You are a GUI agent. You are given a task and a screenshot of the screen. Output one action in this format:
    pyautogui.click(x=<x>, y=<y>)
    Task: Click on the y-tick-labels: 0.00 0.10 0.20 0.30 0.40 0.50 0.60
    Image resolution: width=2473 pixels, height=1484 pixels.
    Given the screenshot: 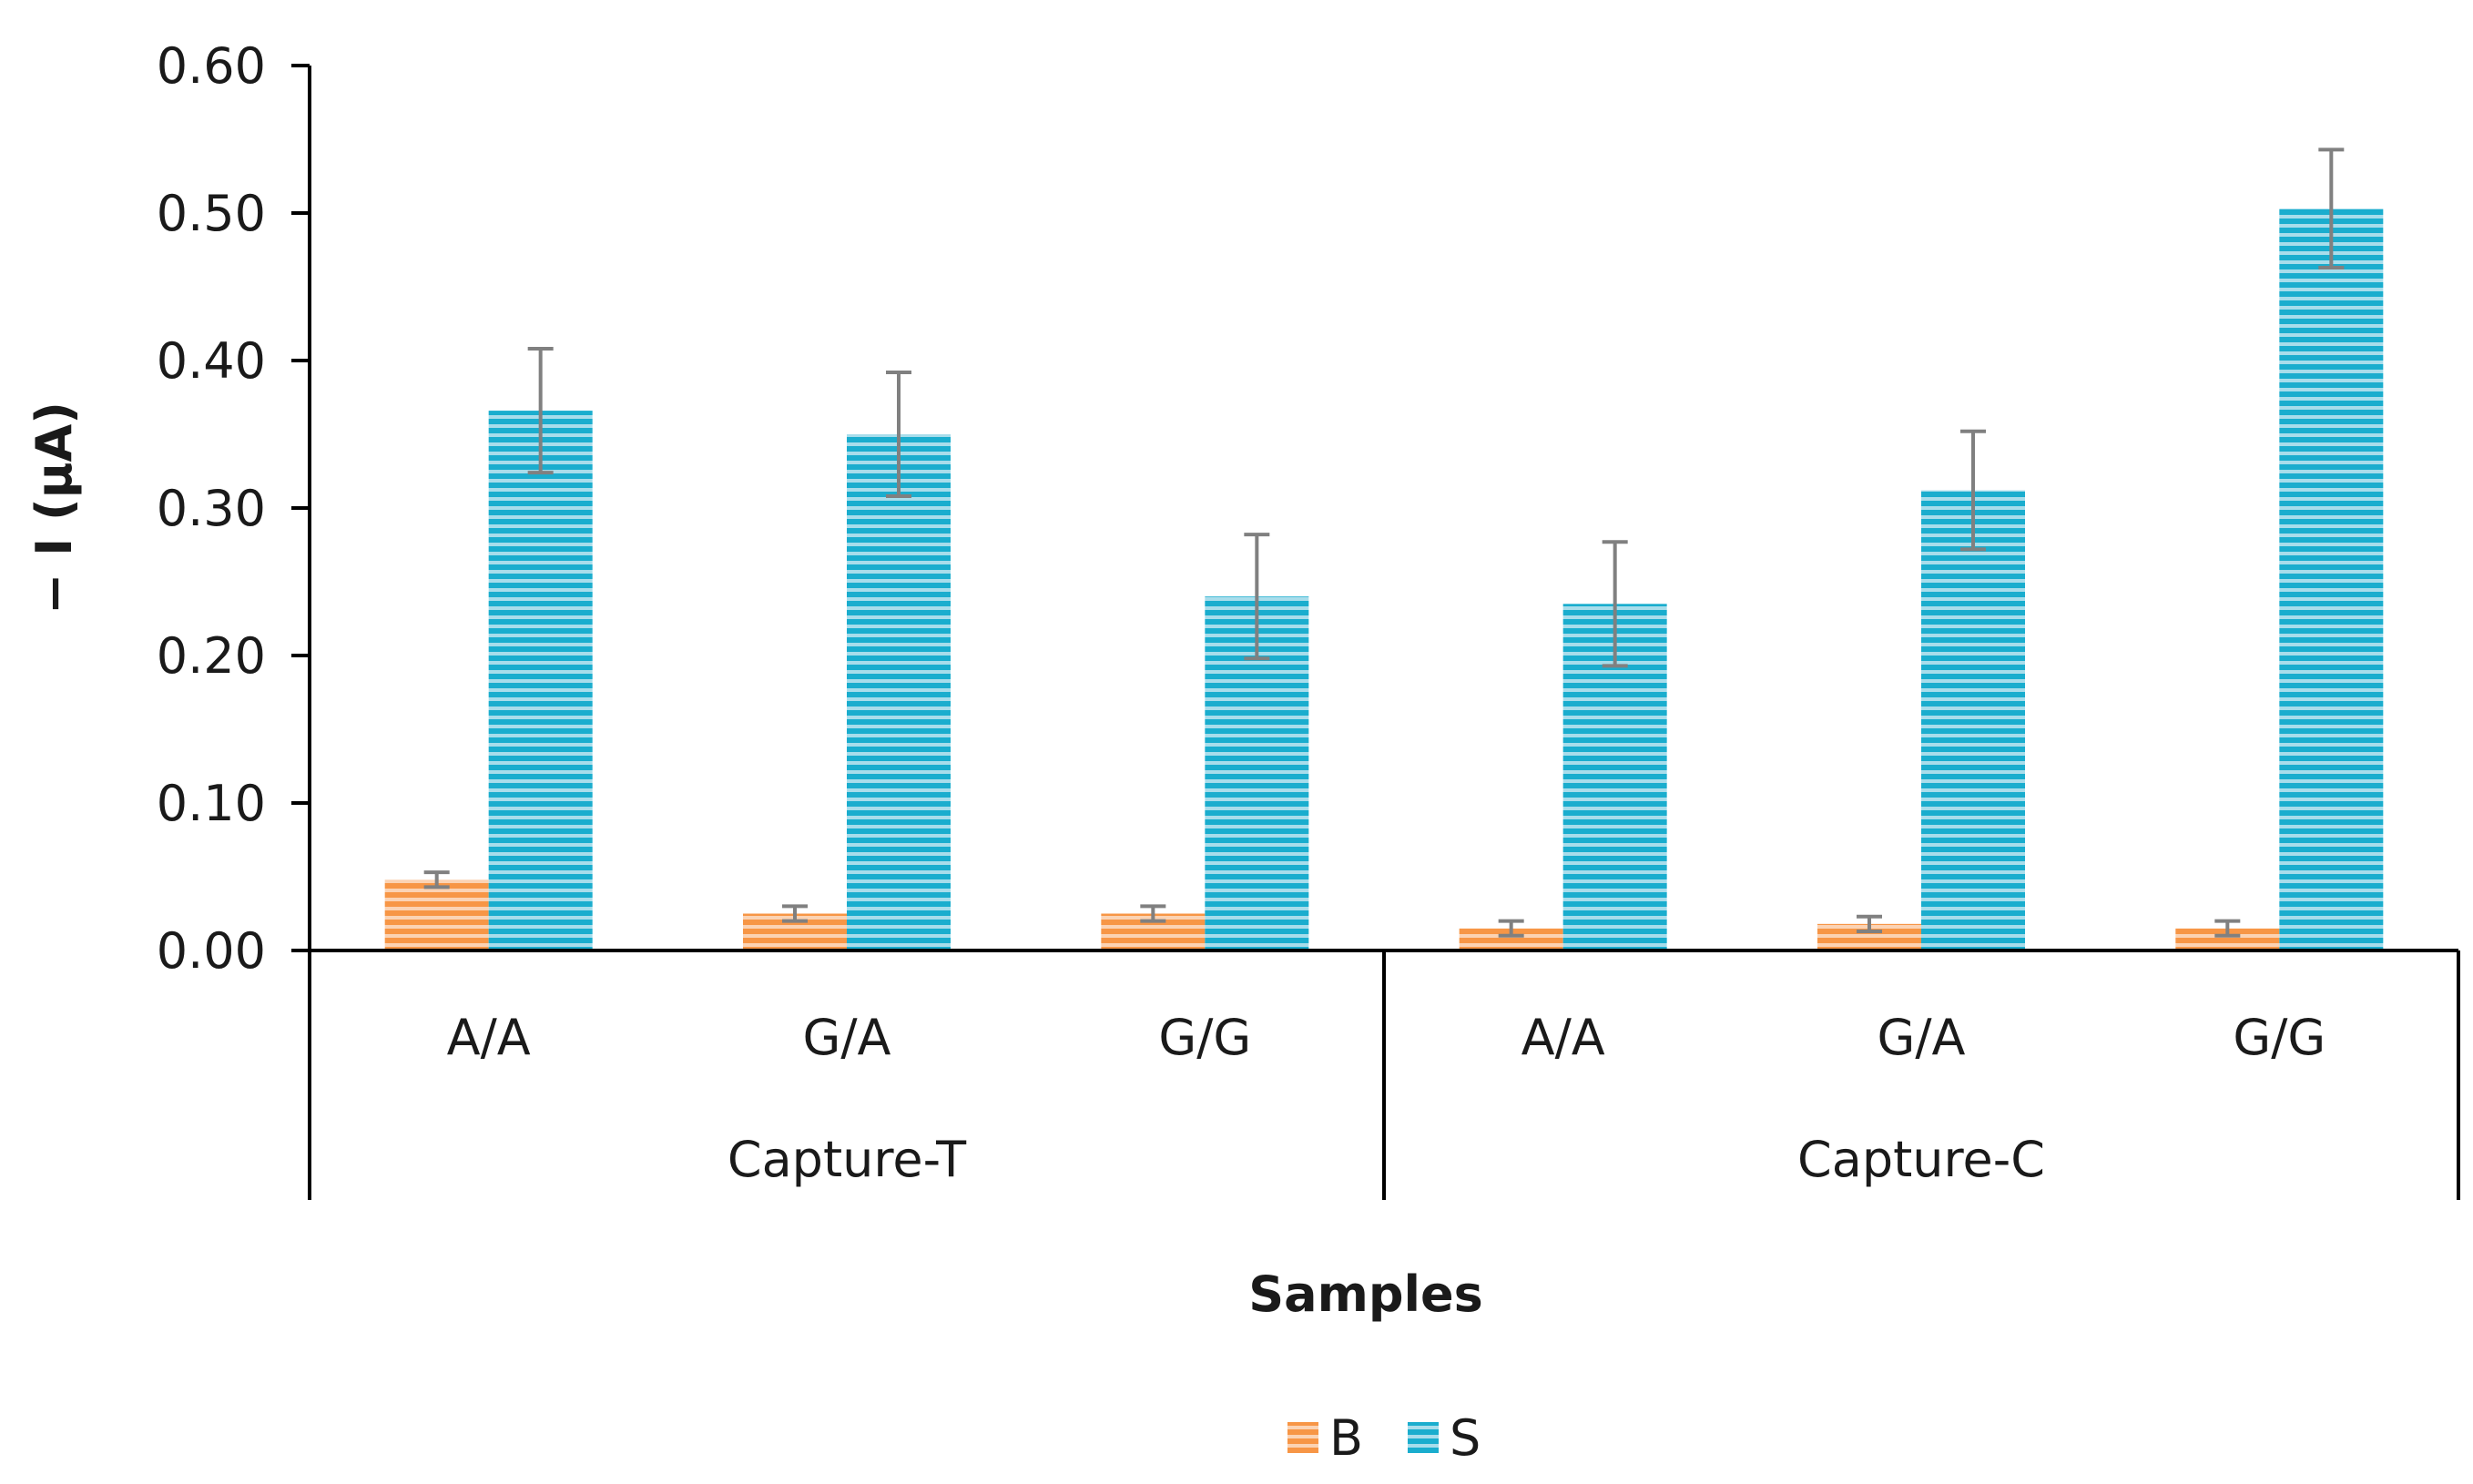 What is the action you would take?
    pyautogui.click(x=211, y=508)
    